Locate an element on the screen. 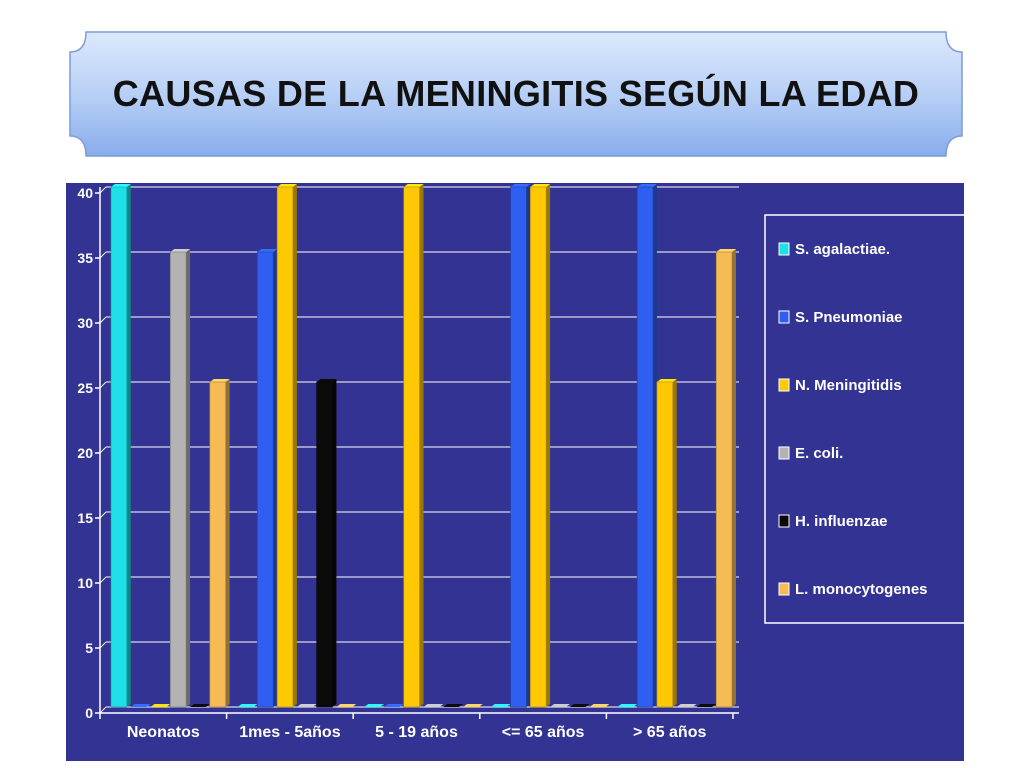  legend-label: L. monocytogenes is located at coordinates (861, 589).